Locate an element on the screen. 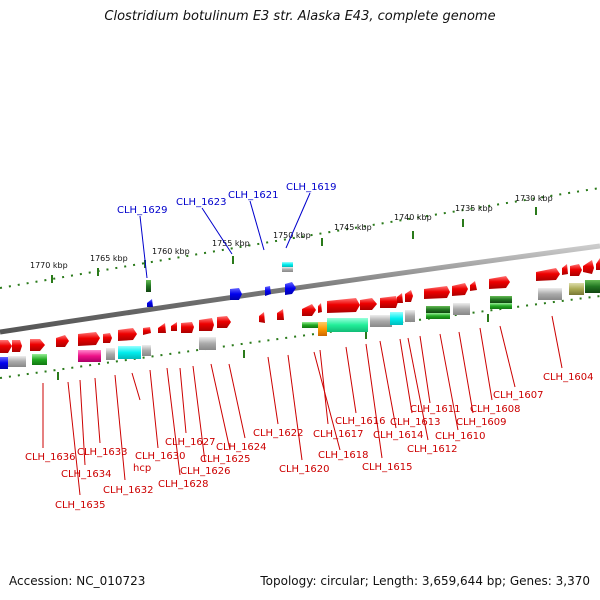 Image resolution: width=600 pixels, height=600 pixels. label-clh-1615: CLH_1615 is located at coordinates (387, 467).